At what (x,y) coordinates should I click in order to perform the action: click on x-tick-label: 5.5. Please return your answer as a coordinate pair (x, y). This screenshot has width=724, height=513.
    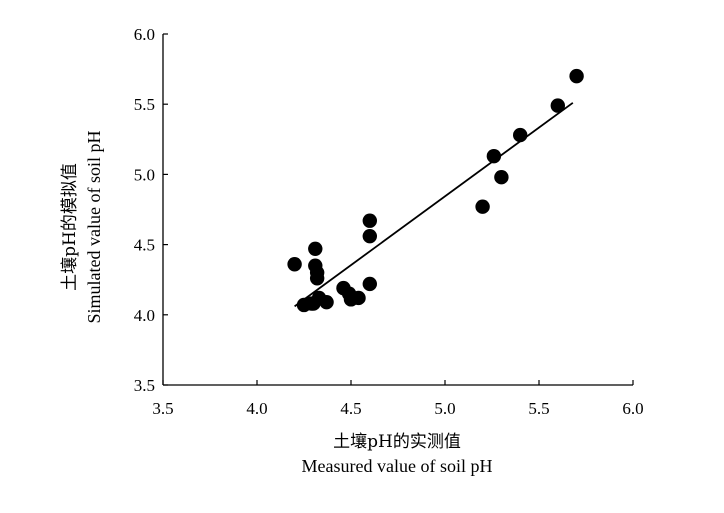
    Looking at the image, I should click on (538, 408).